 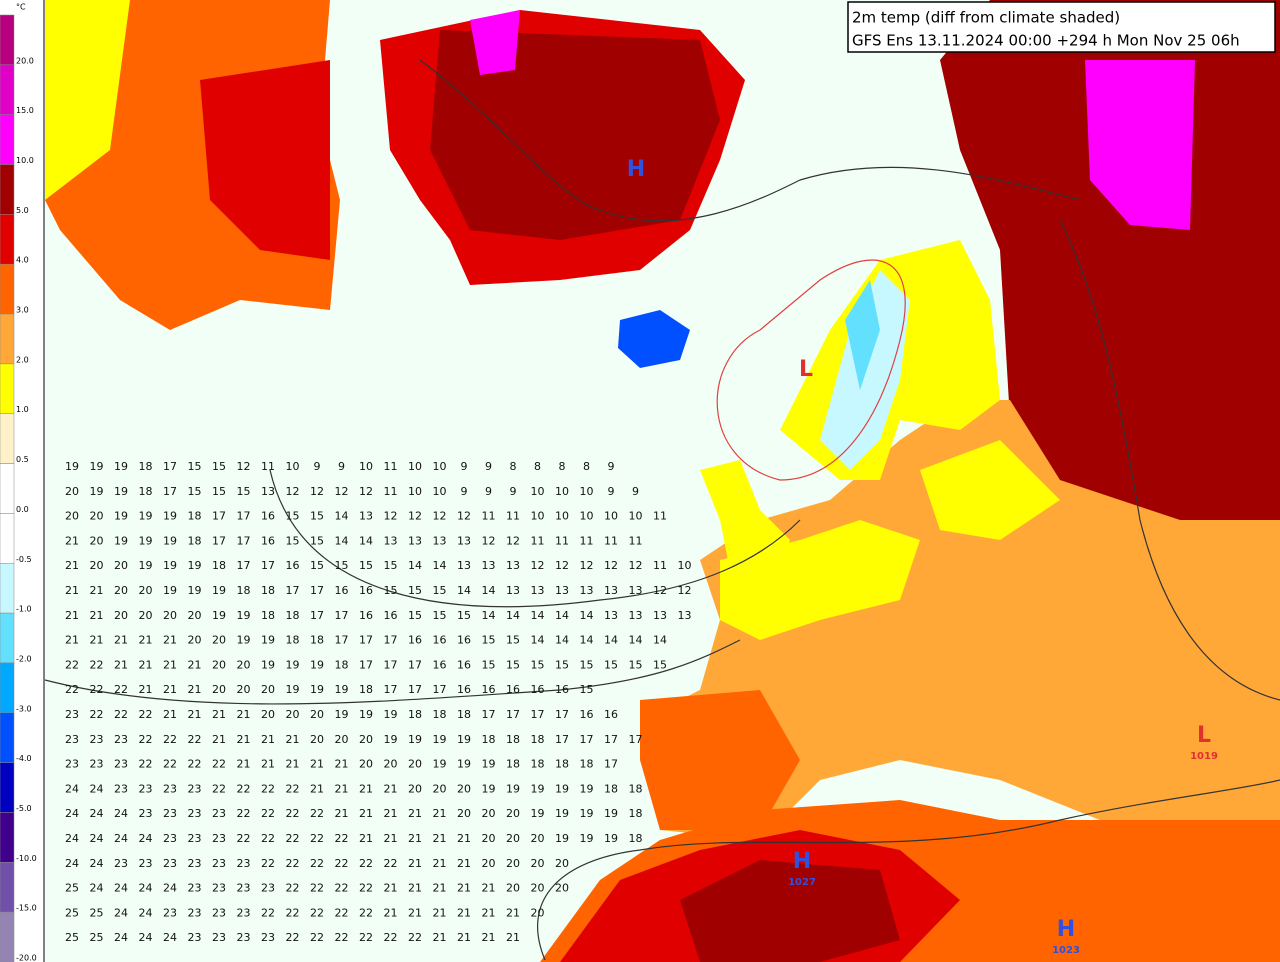 What do you see at coordinates (862, 335) in the screenshot?
I see `land-norway-cold` at bounding box center [862, 335].